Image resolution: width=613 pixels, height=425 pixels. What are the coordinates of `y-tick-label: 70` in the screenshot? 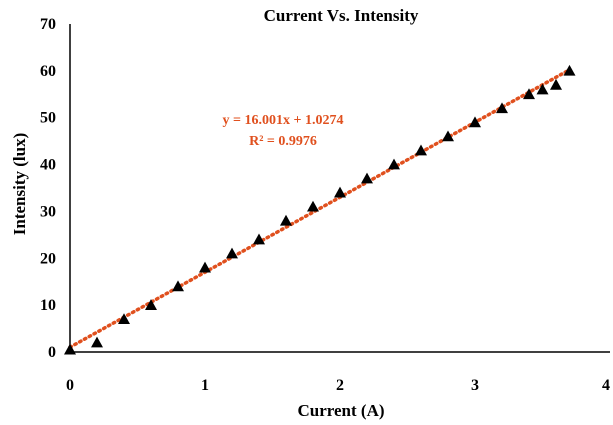 It's located at (48, 24).